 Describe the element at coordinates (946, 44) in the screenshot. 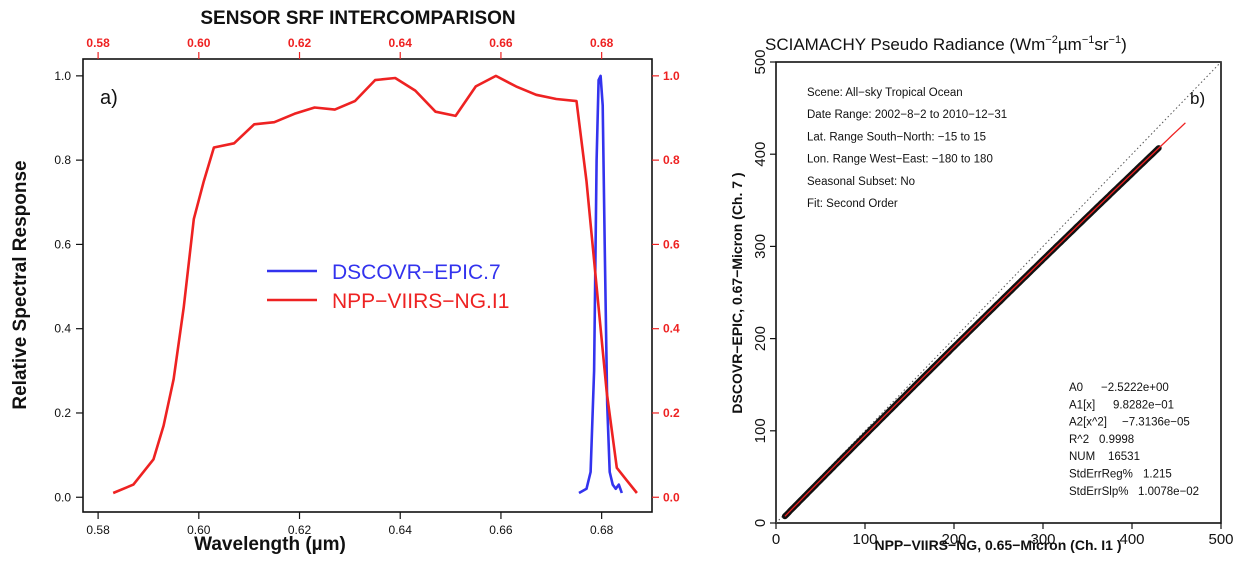

I see `panel-b-title: SCIAMACHY Pseudo Radiance (Wm−2µm−1sr−1)` at that location.